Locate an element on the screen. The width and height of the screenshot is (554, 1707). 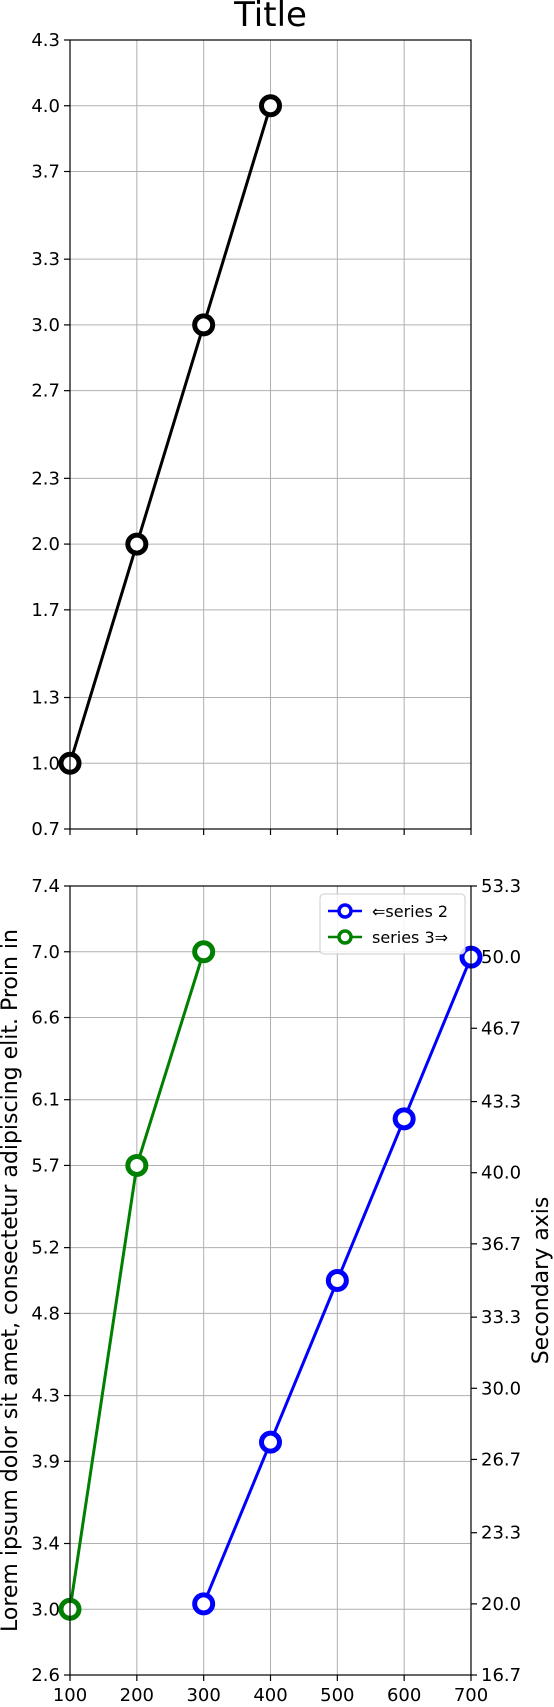
legend-label: series 3⇒ is located at coordinates (410, 937).